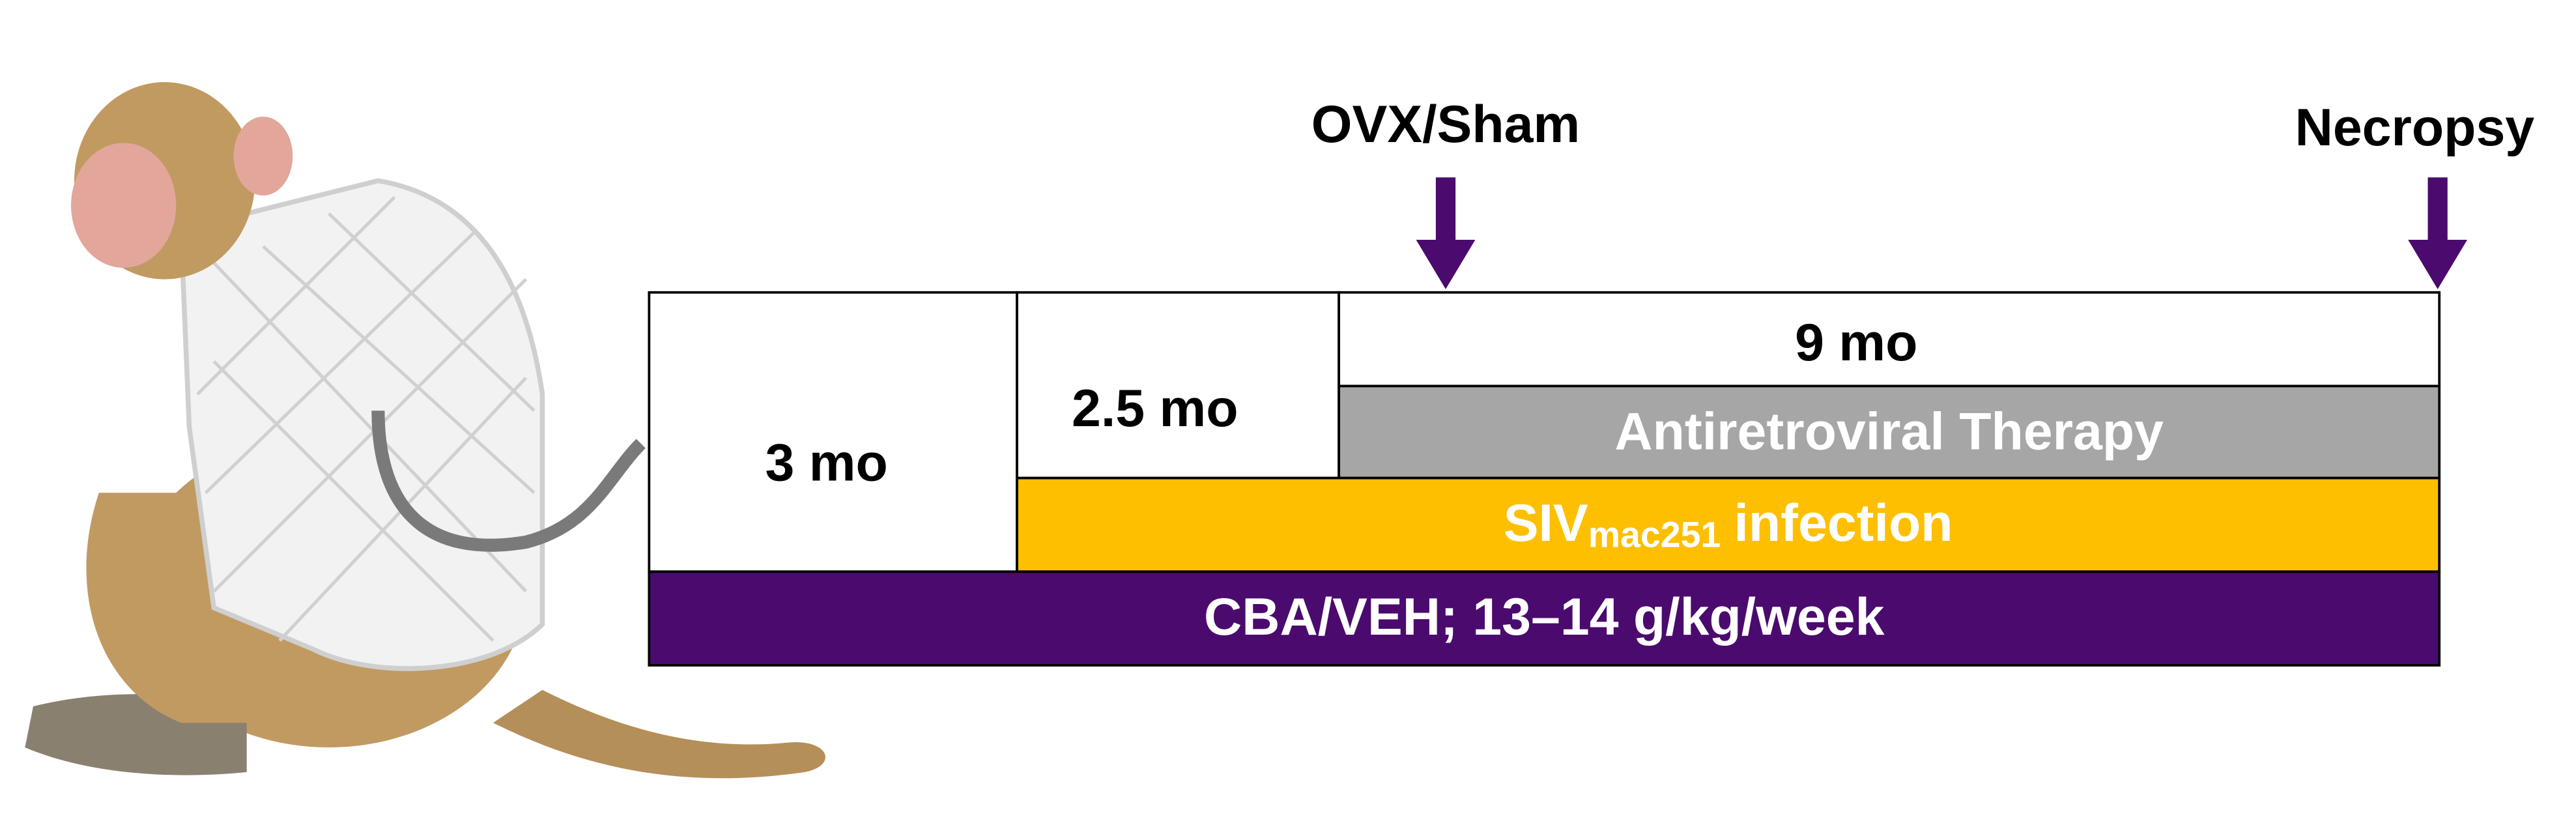 This screenshot has width=2576, height=823. Describe the element at coordinates (1889, 431) in the screenshot. I see `bar-label: Antiretroviral Therapy` at that location.